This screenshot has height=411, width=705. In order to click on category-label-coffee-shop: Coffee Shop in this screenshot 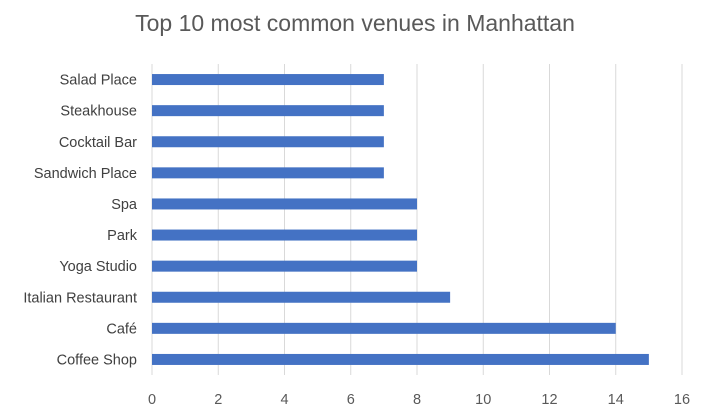, I will do `click(97, 360)`.